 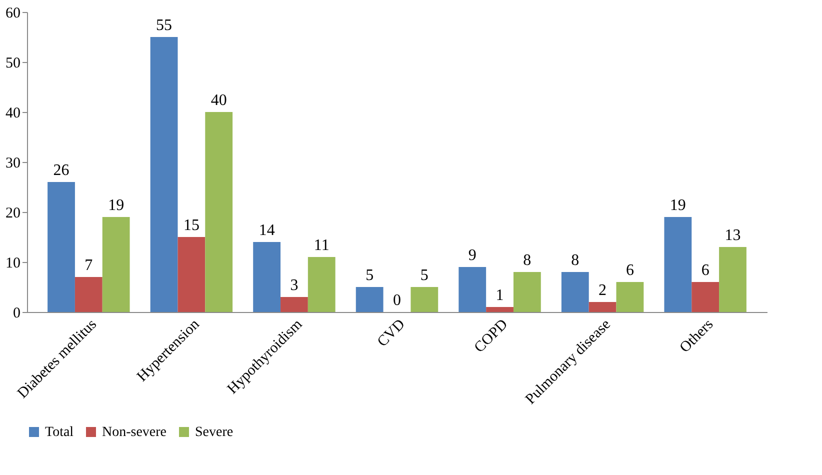 I want to click on data-label: 3, so click(x=294, y=285).